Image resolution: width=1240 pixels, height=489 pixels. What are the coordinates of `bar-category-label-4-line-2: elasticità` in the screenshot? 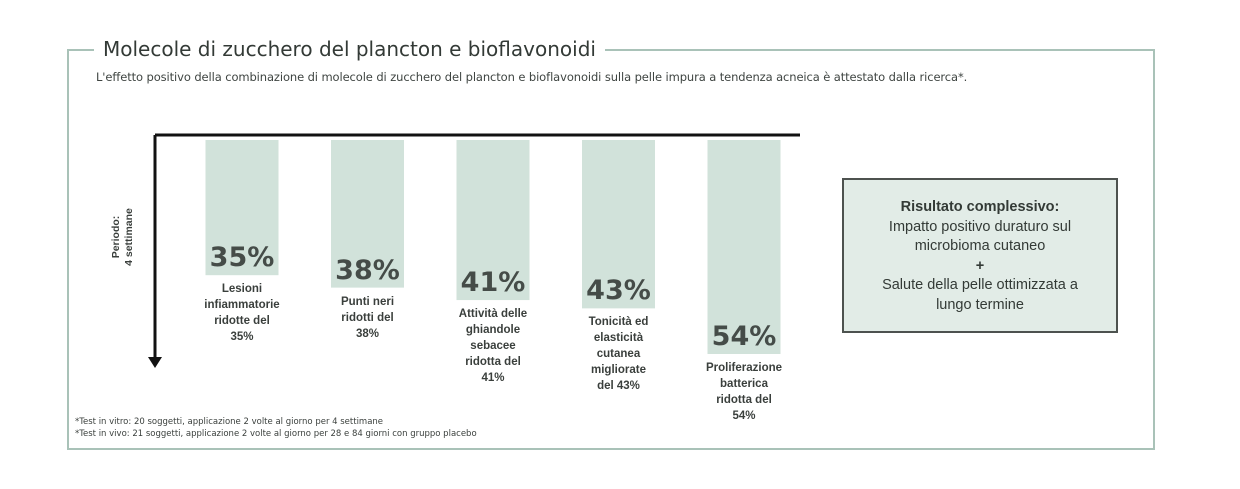 It's located at (618, 338).